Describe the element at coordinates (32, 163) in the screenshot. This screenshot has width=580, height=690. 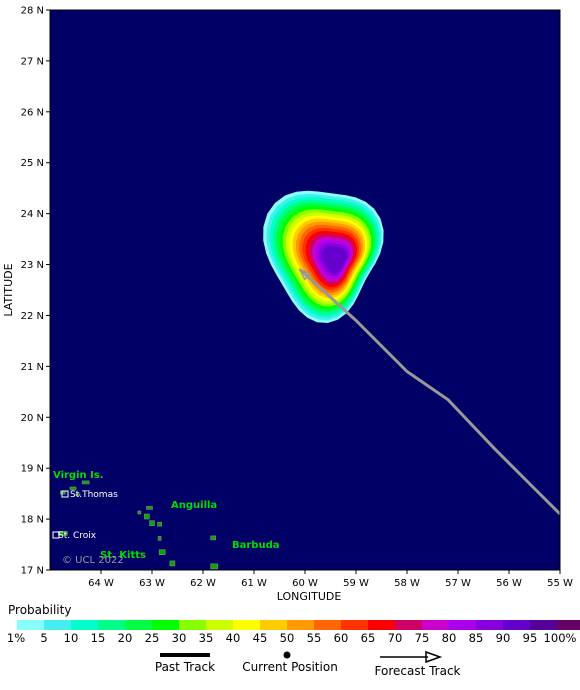
I see `lat-tick-label: 25 N` at that location.